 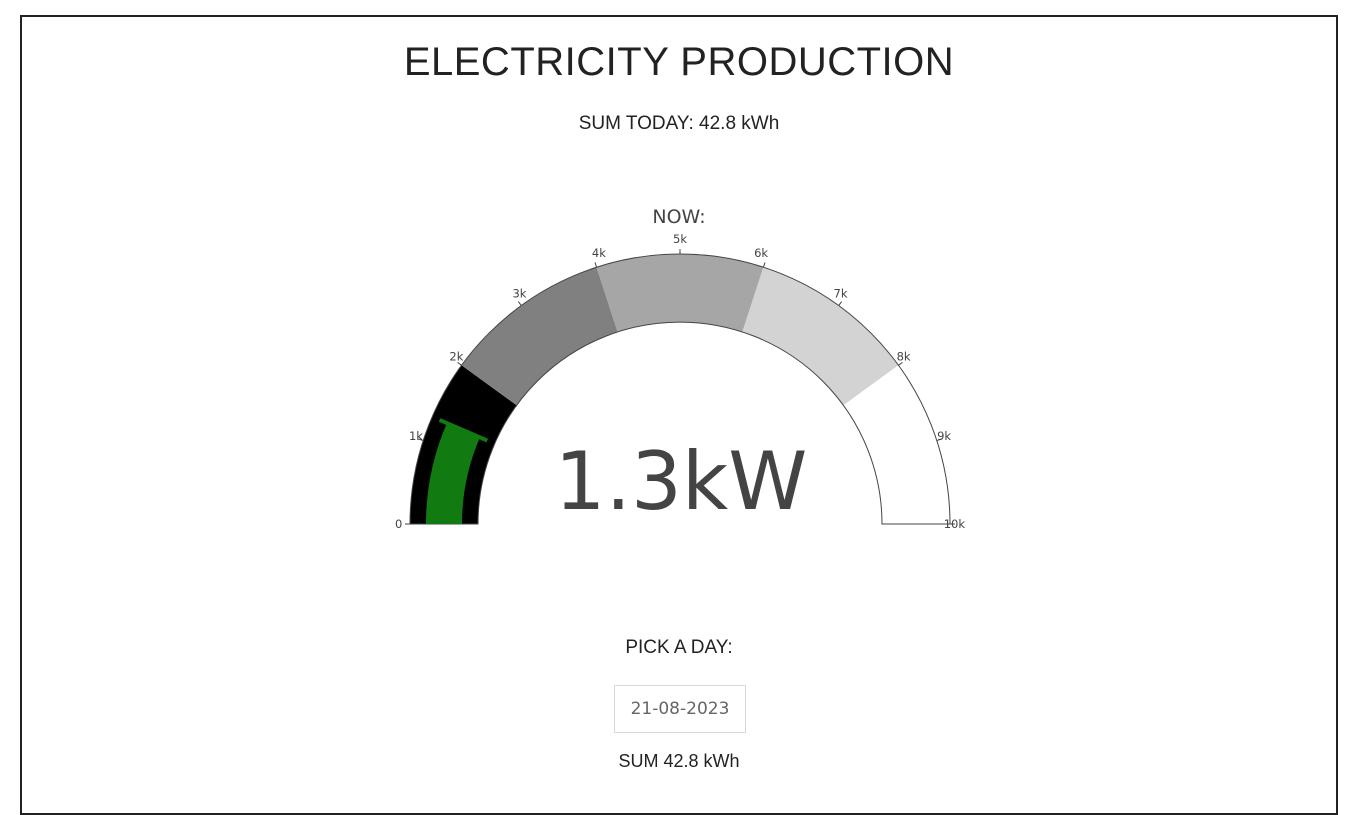 What do you see at coordinates (679, 123) in the screenshot?
I see `sum-today-text: SUM TODAY: 42.8 kWh` at bounding box center [679, 123].